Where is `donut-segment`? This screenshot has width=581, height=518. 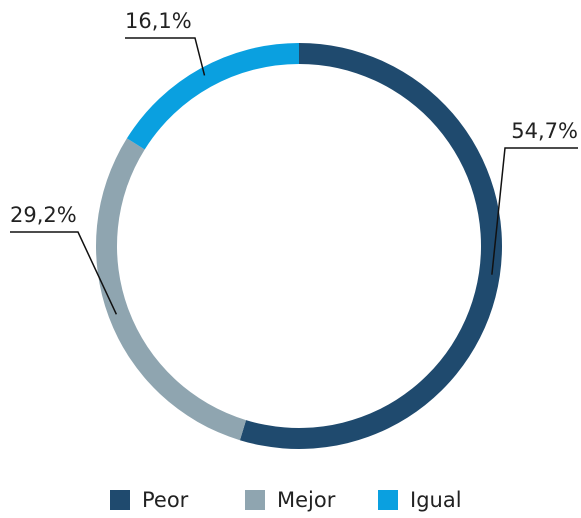
donut-segment is located at coordinates (212, 96).